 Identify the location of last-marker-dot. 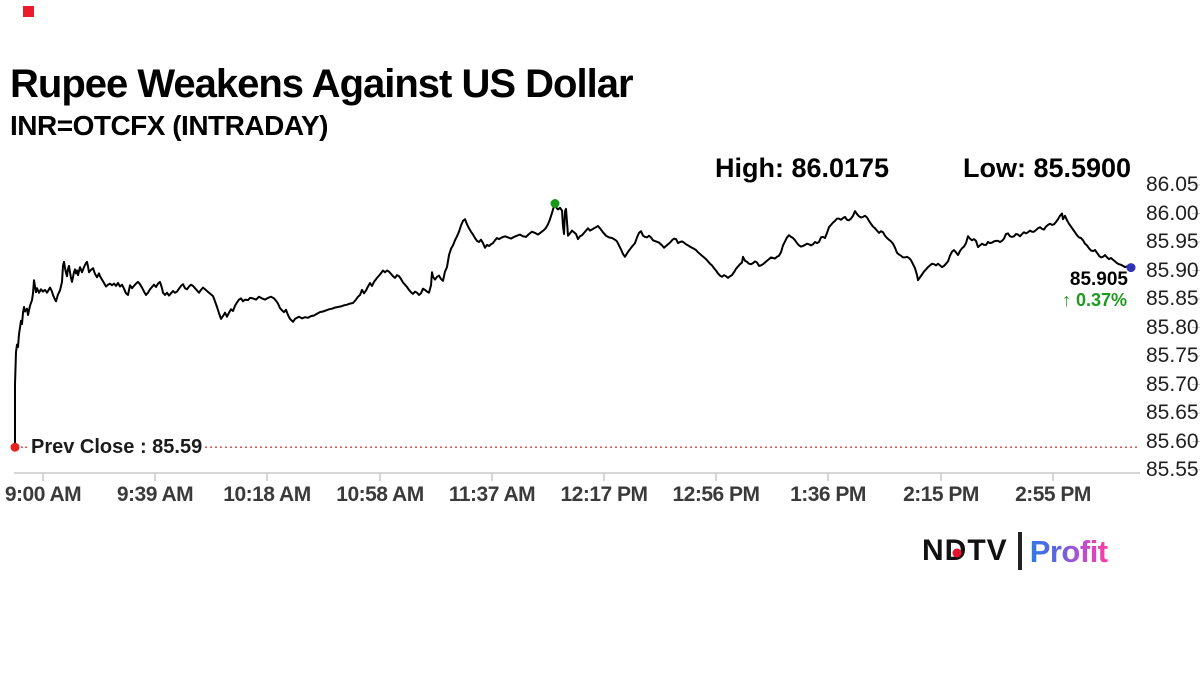
(1131, 268).